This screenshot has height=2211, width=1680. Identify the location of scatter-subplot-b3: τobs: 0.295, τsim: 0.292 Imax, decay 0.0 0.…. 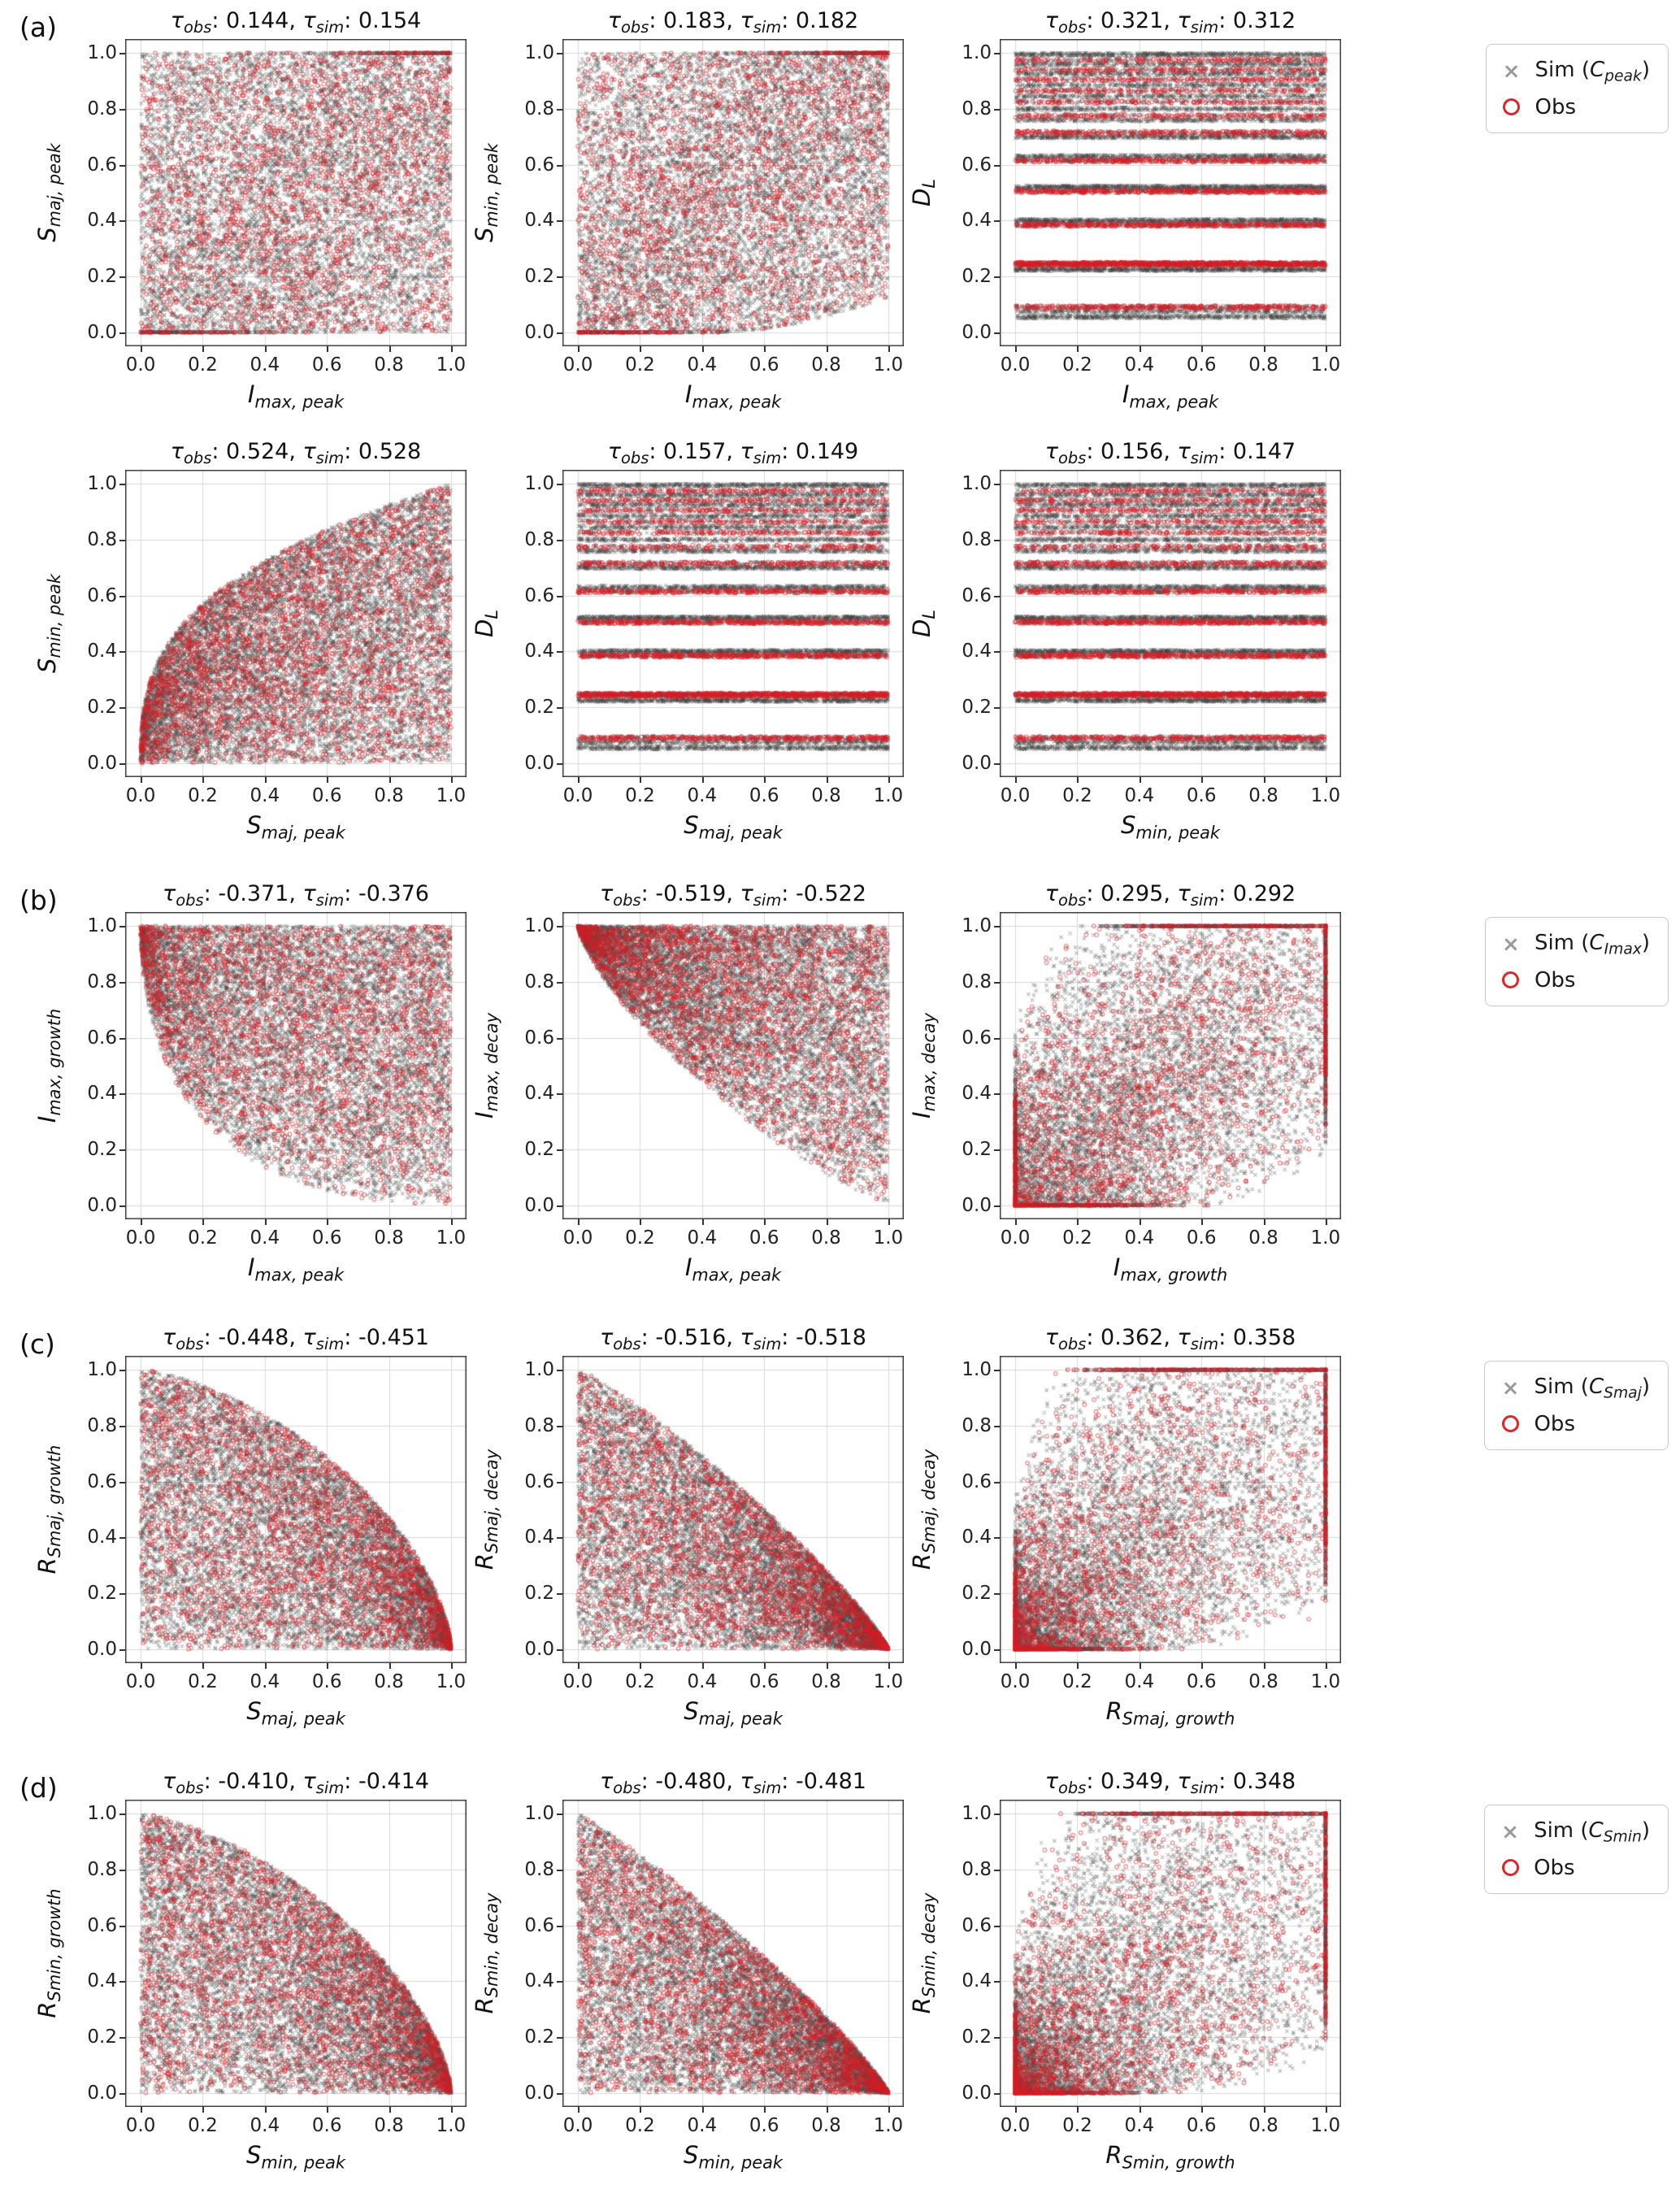
(1122, 1089).